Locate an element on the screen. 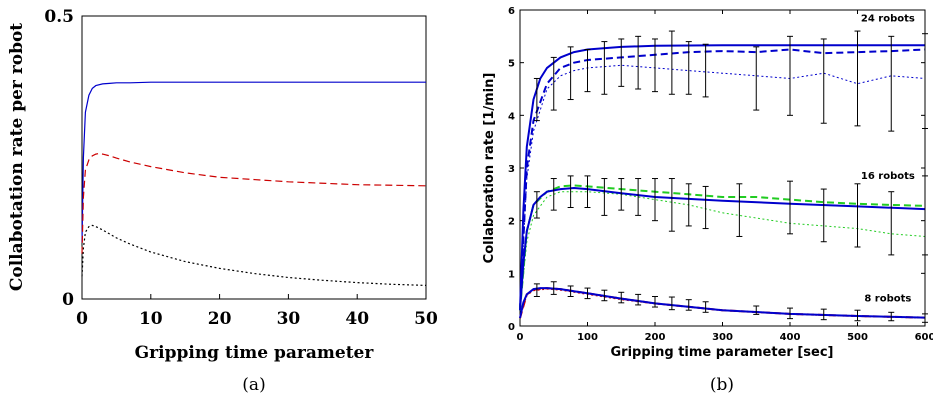 Image resolution: width=933 pixels, height=403 pixels. chart-b-annotation-2: 16 robots is located at coordinates (888, 176).